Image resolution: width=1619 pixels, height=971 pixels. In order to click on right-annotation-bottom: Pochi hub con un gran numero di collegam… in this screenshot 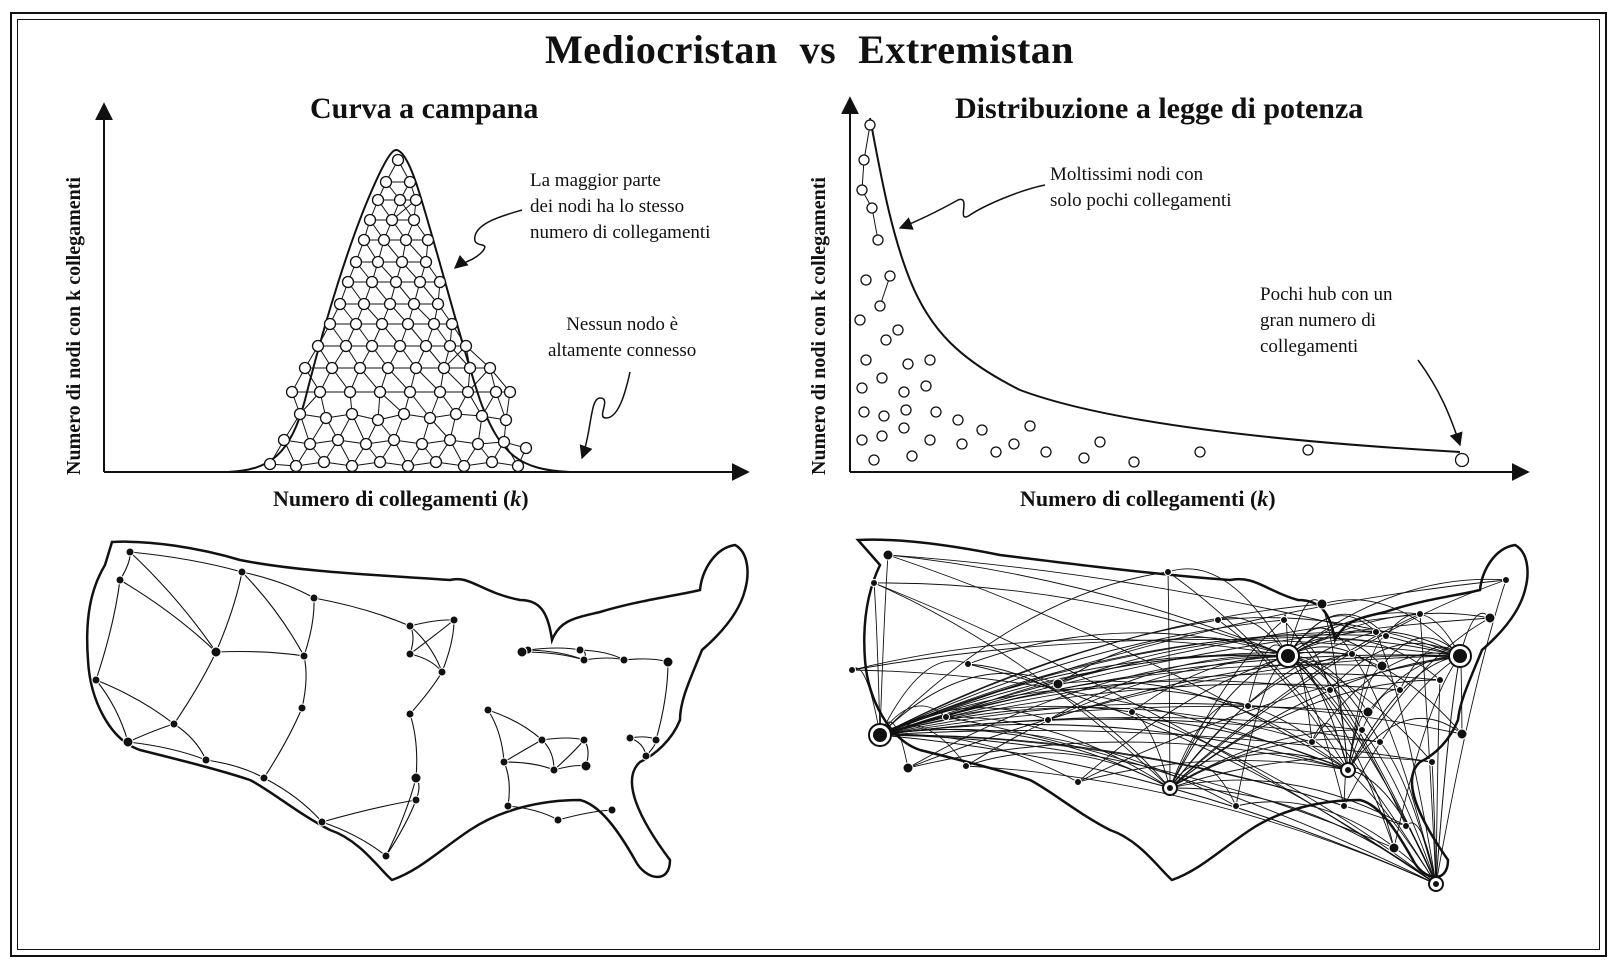, I will do `click(1326, 321)`.